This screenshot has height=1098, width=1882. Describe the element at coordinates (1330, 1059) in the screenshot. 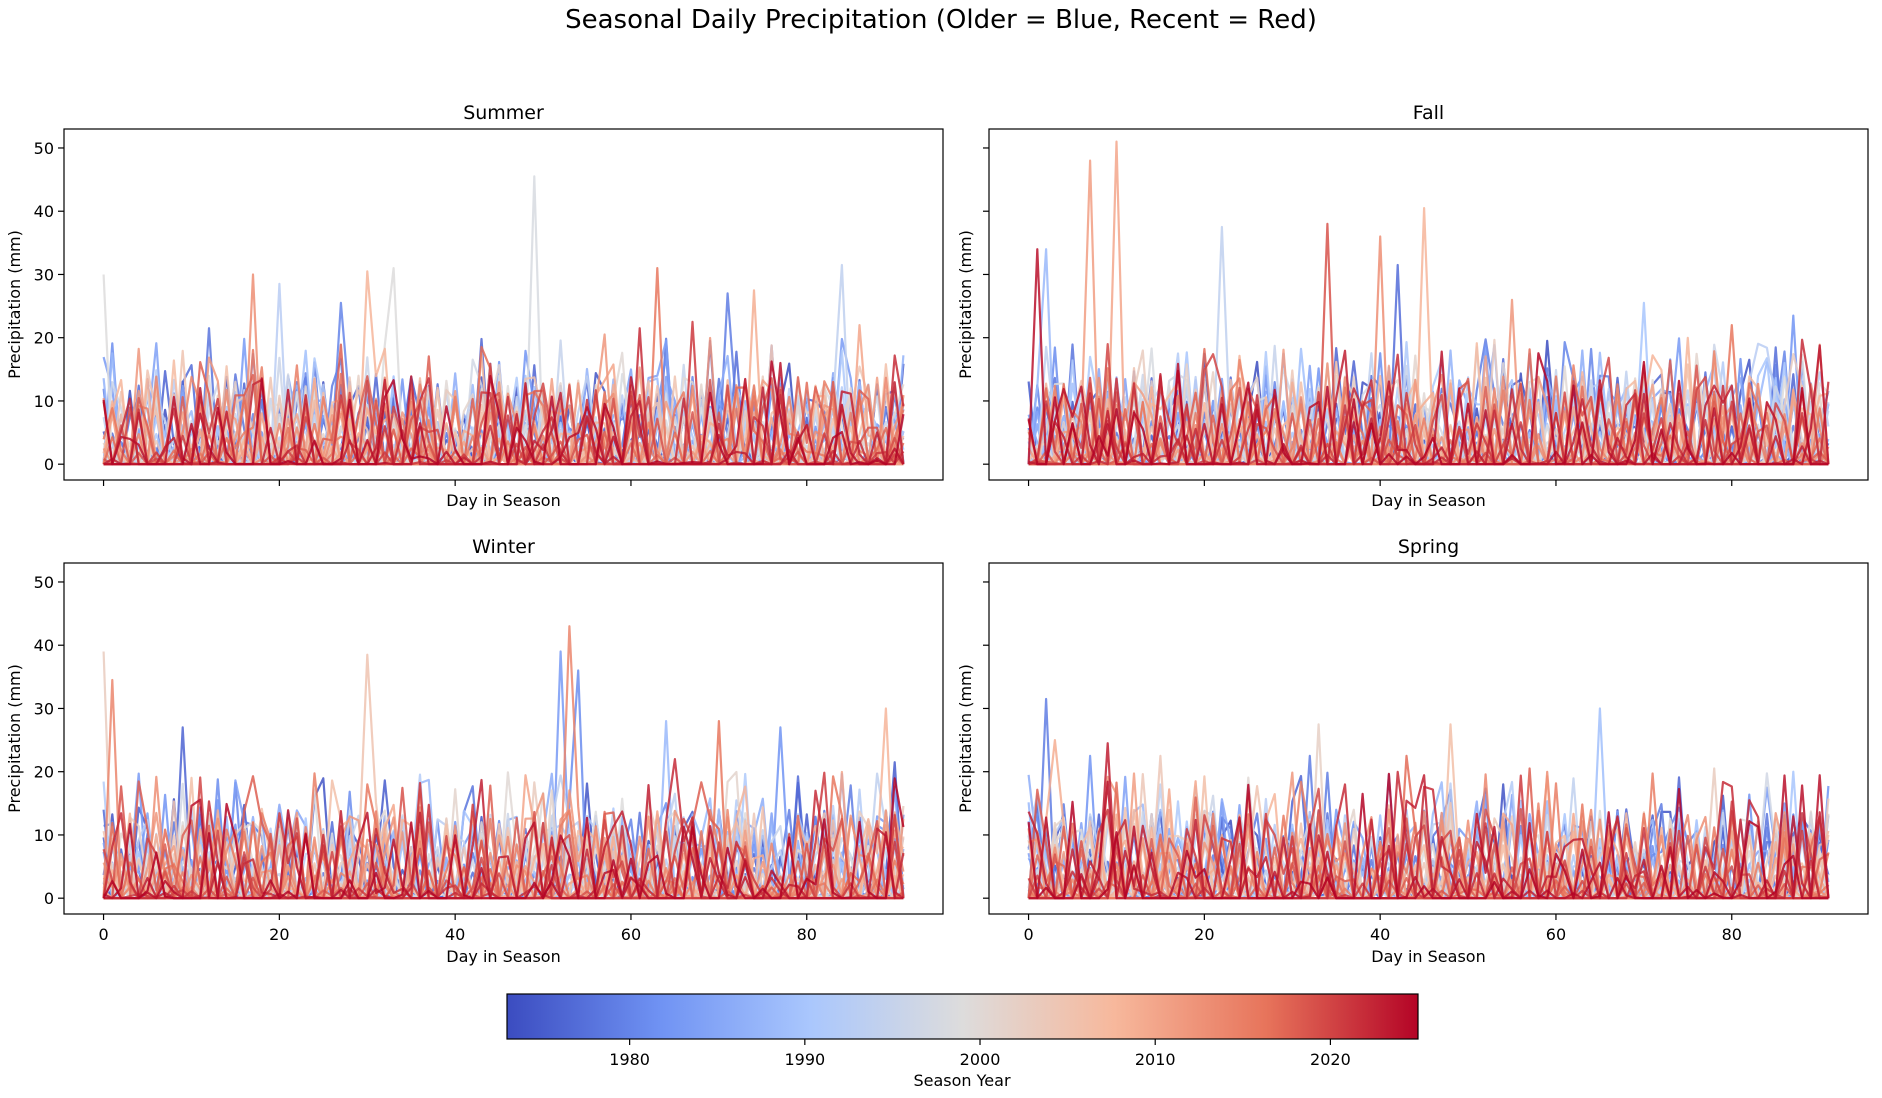

I see `colorbar-tick-label: 2020` at that location.